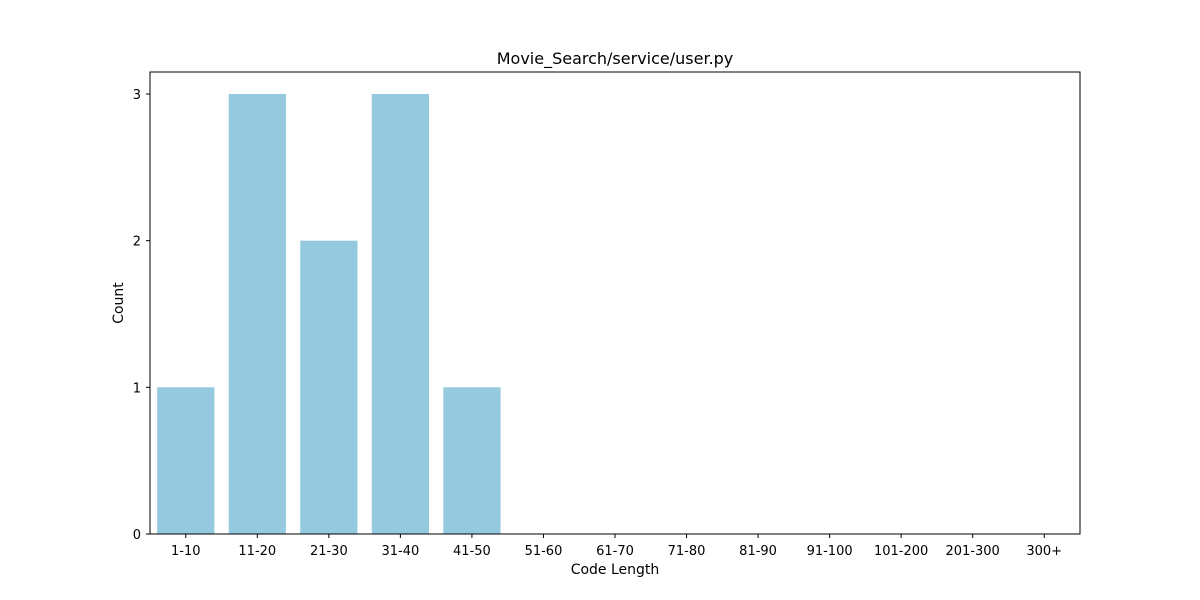  What do you see at coordinates (137, 242) in the screenshot?
I see `y-tick-label: 2` at bounding box center [137, 242].